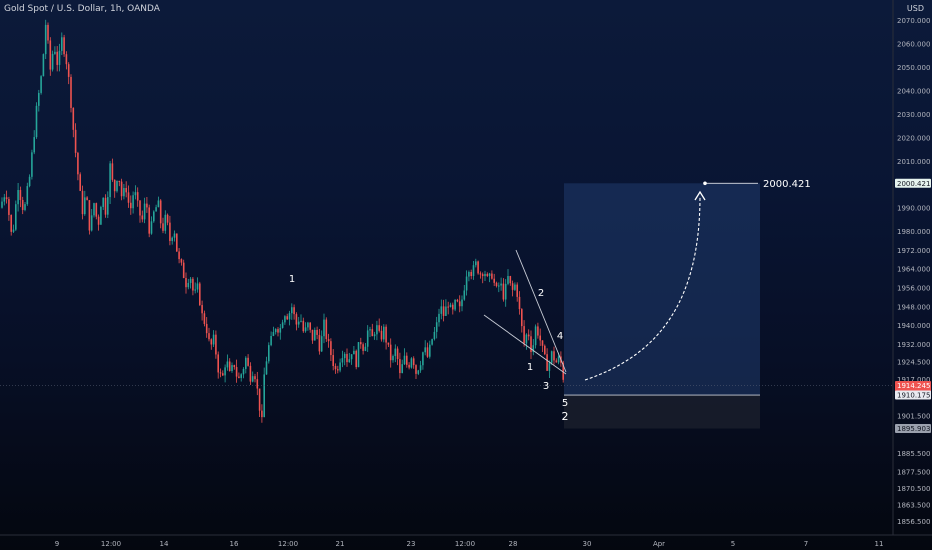 Image resolution: width=932 pixels, height=550 pixels. What do you see at coordinates (913, 386) in the screenshot?
I see `last-price-badge: 1914.245` at bounding box center [913, 386].